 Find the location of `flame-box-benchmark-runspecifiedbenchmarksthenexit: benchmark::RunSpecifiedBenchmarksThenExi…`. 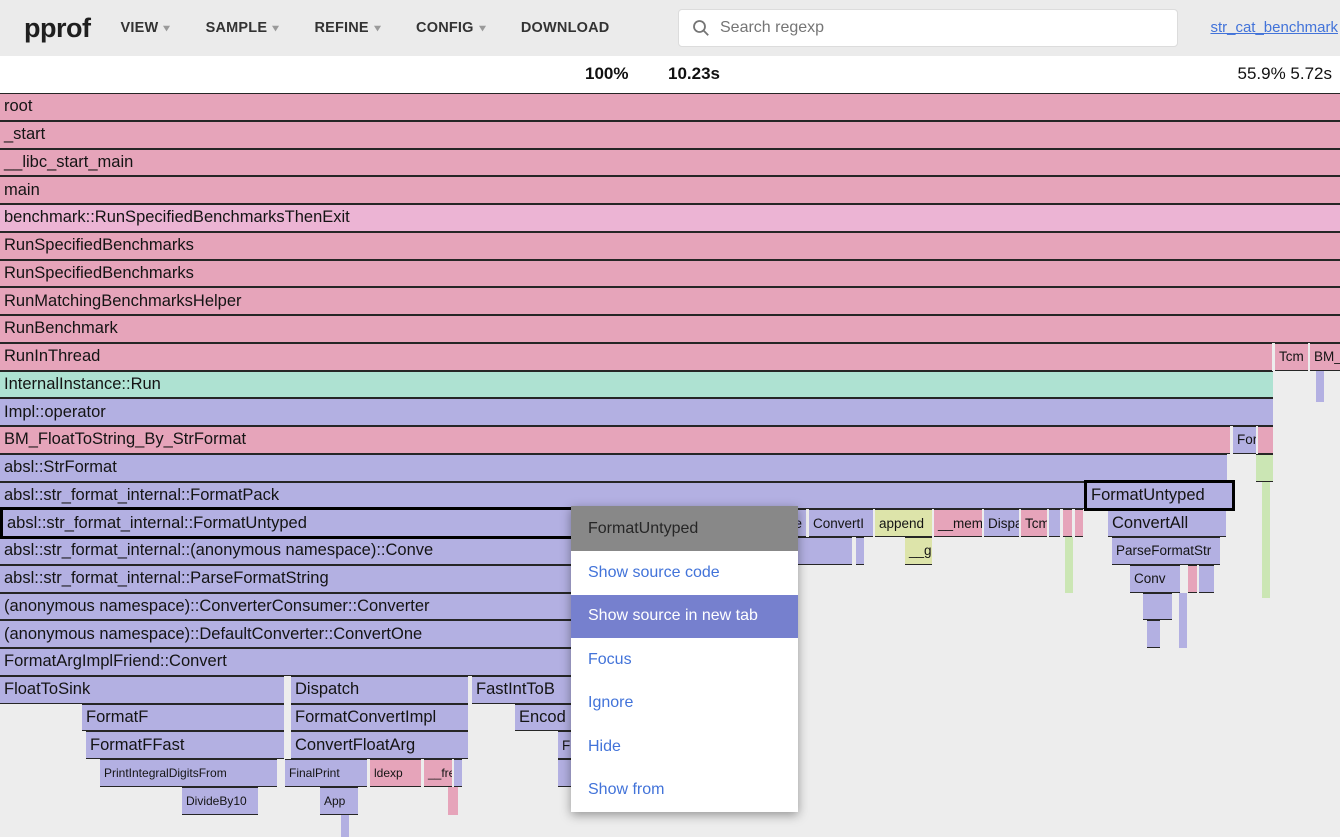

flame-box-benchmark-runspecifiedbenchmarksthenexit: benchmark::RunSpecifiedBenchmarksThenExi… is located at coordinates (670, 218).